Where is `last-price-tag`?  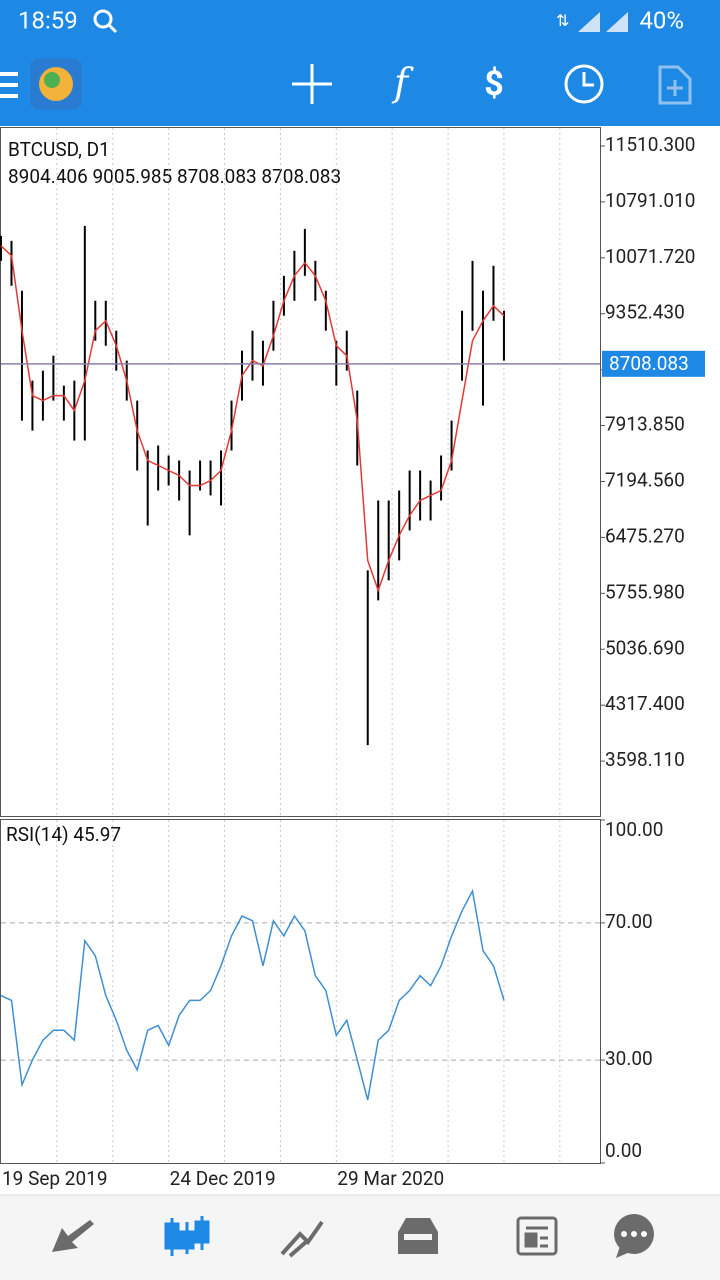 last-price-tag is located at coordinates (653, 363).